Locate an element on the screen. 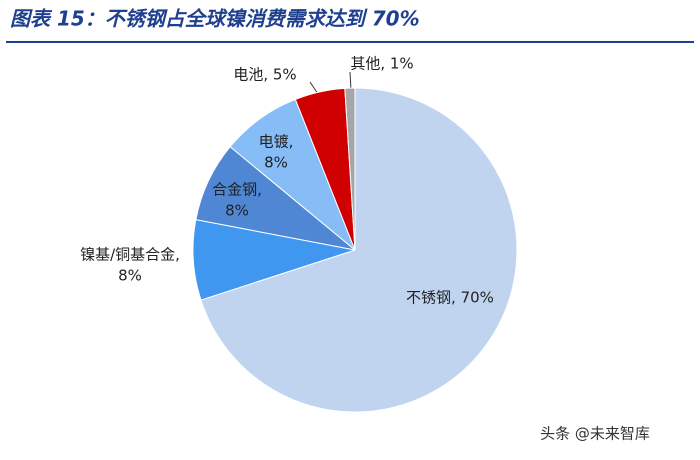 The height and width of the screenshot is (460, 700). watermark: 头条 @未来智库 is located at coordinates (595, 434).